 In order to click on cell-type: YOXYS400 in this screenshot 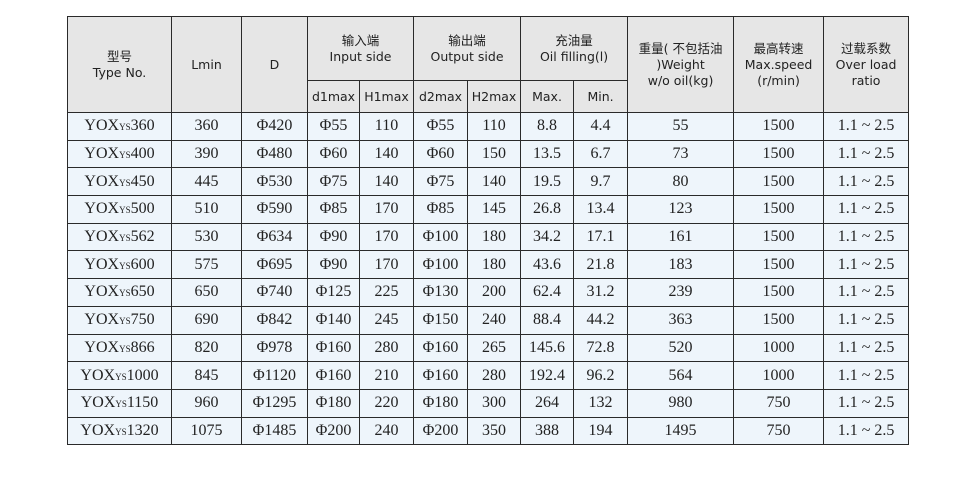, I will do `click(119, 154)`.